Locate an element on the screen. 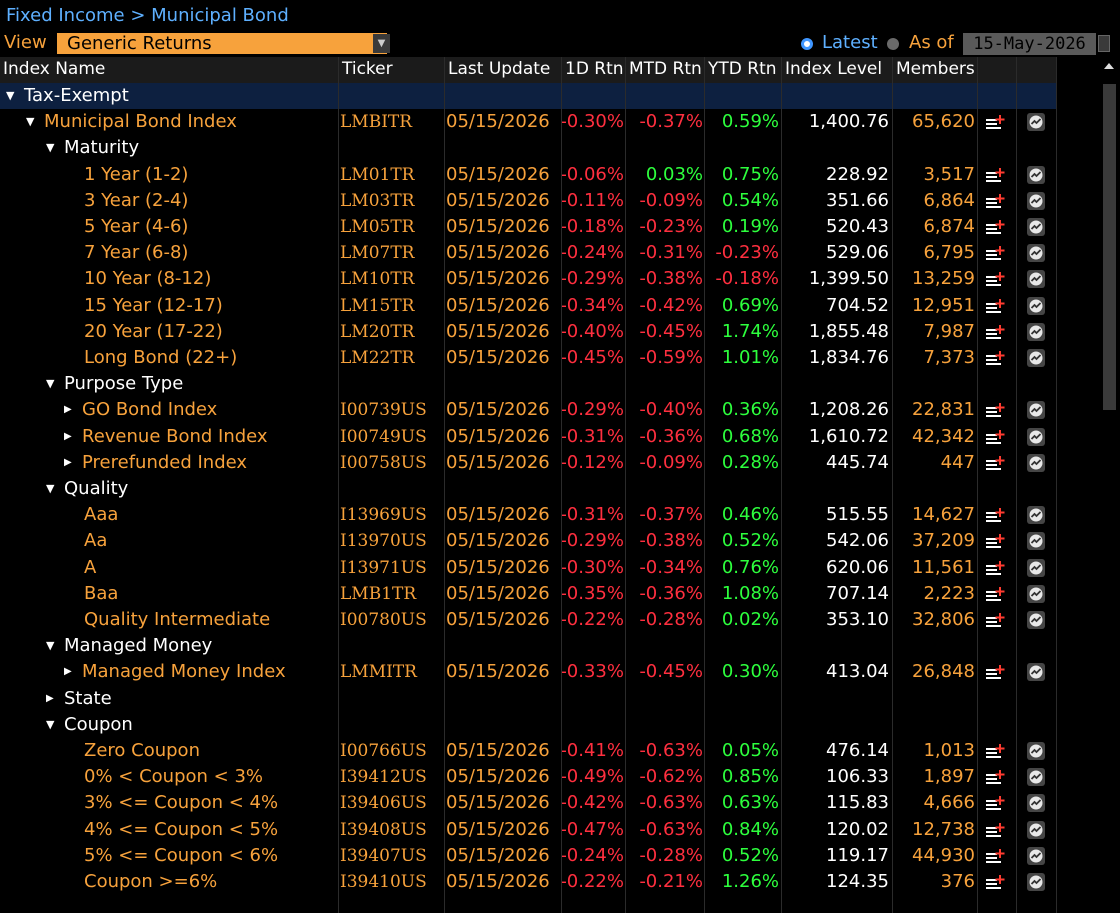  col-header-index-level: Index Level is located at coordinates (837, 70).